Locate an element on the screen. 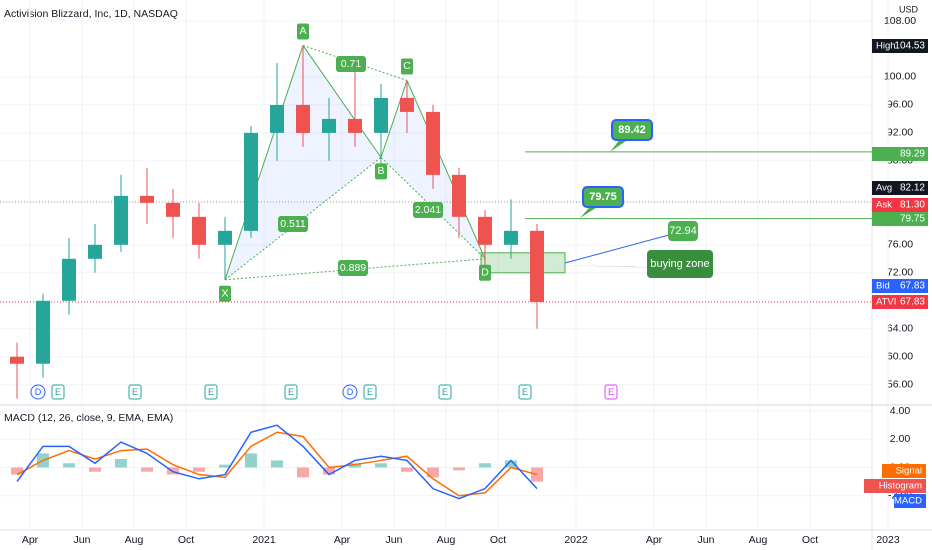 The width and height of the screenshot is (932, 550). price-badge-label: Ask is located at coordinates (884, 205).